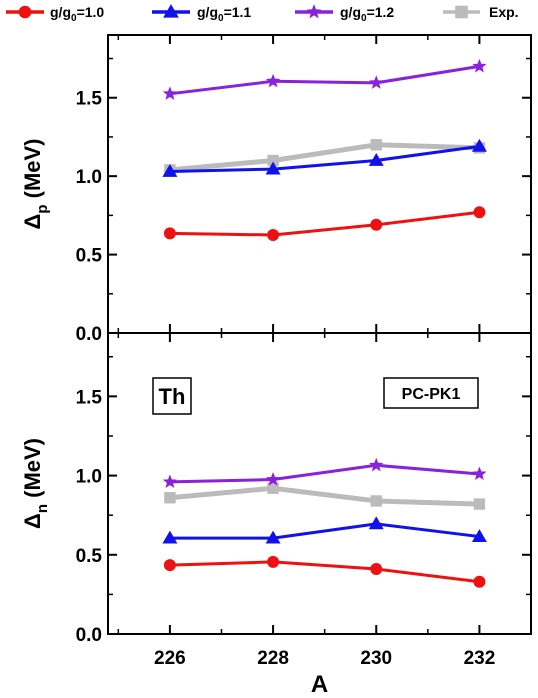 This screenshot has width=538, height=698. What do you see at coordinates (77, 14) in the screenshot?
I see `legend-label-g10: g/g0=1.0` at bounding box center [77, 14].